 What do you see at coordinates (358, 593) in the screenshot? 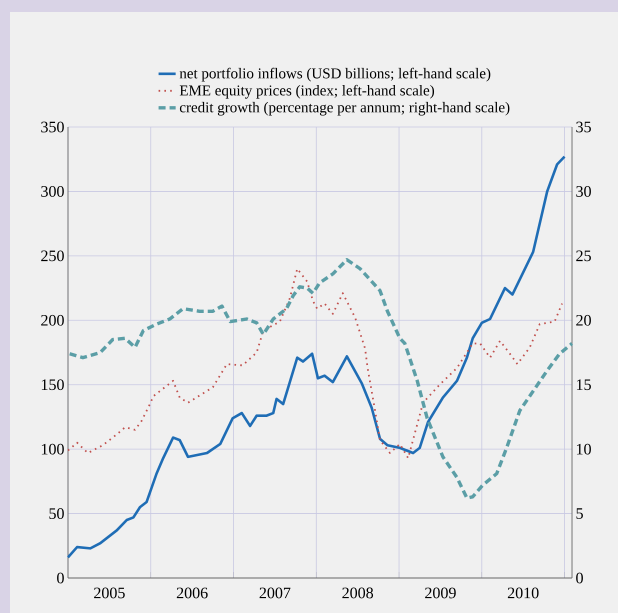
I see `x-tick-label: 2008` at bounding box center [358, 593].